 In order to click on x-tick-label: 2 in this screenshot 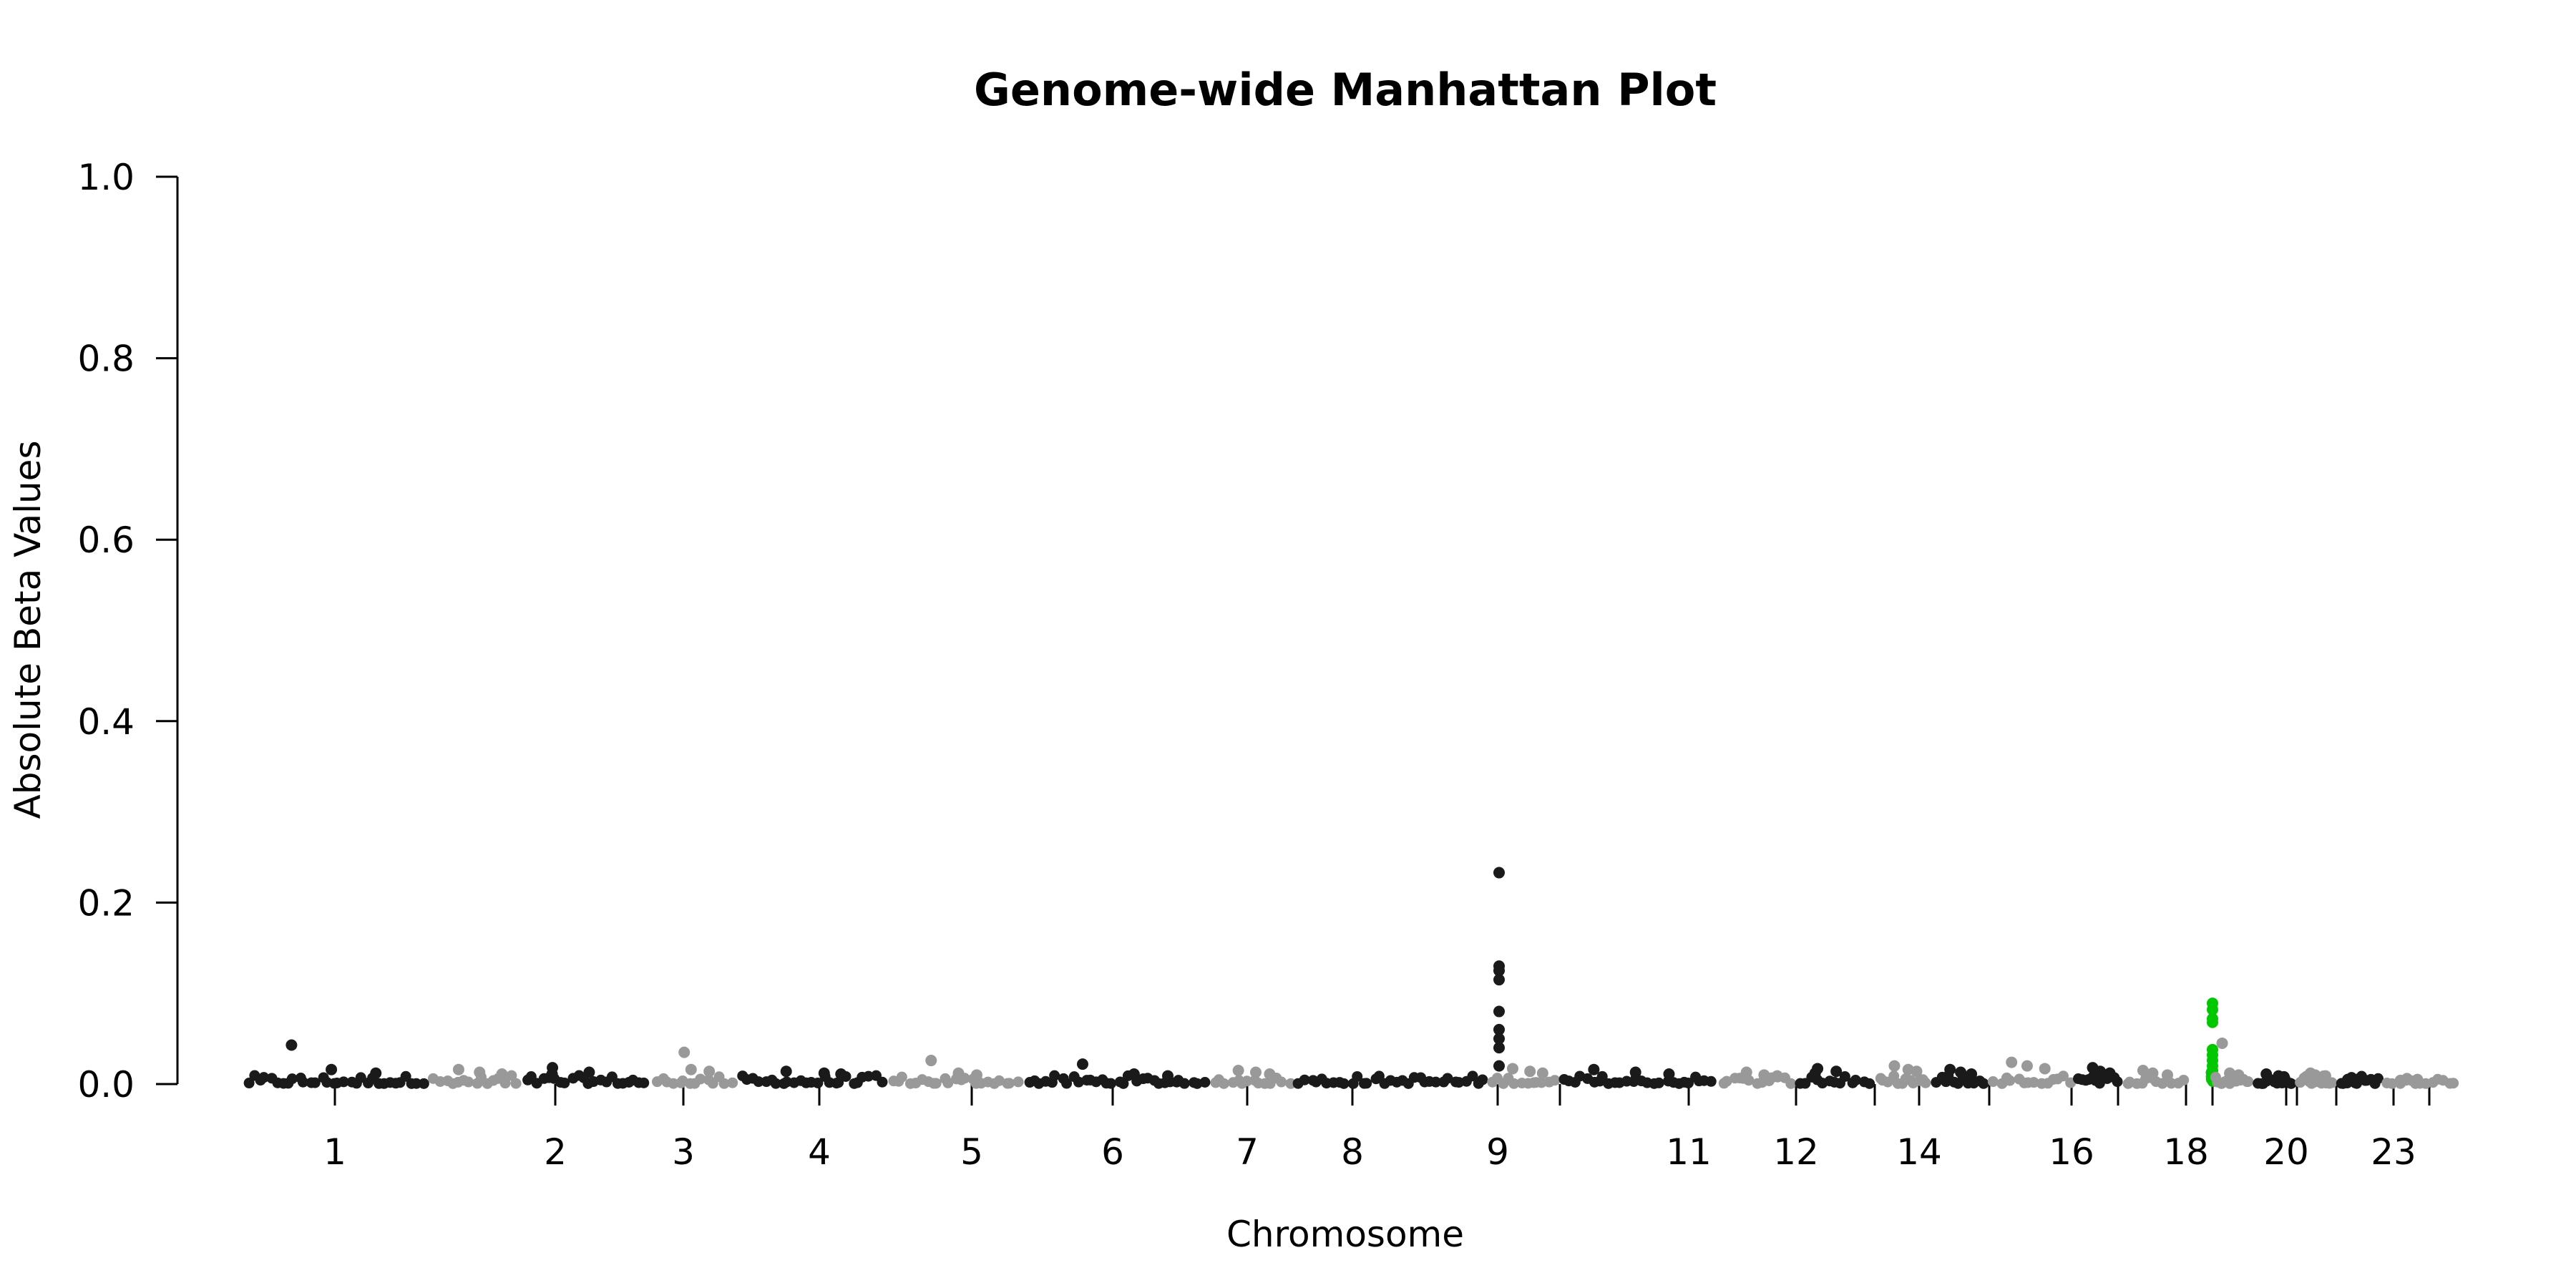, I will do `click(555, 1152)`.